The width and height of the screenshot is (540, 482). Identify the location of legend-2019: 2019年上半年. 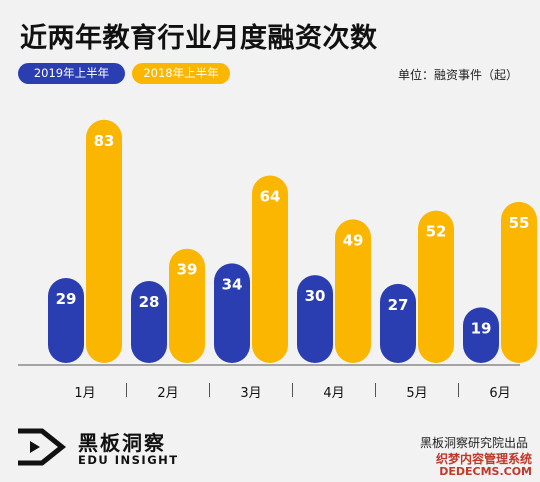
(71, 73).